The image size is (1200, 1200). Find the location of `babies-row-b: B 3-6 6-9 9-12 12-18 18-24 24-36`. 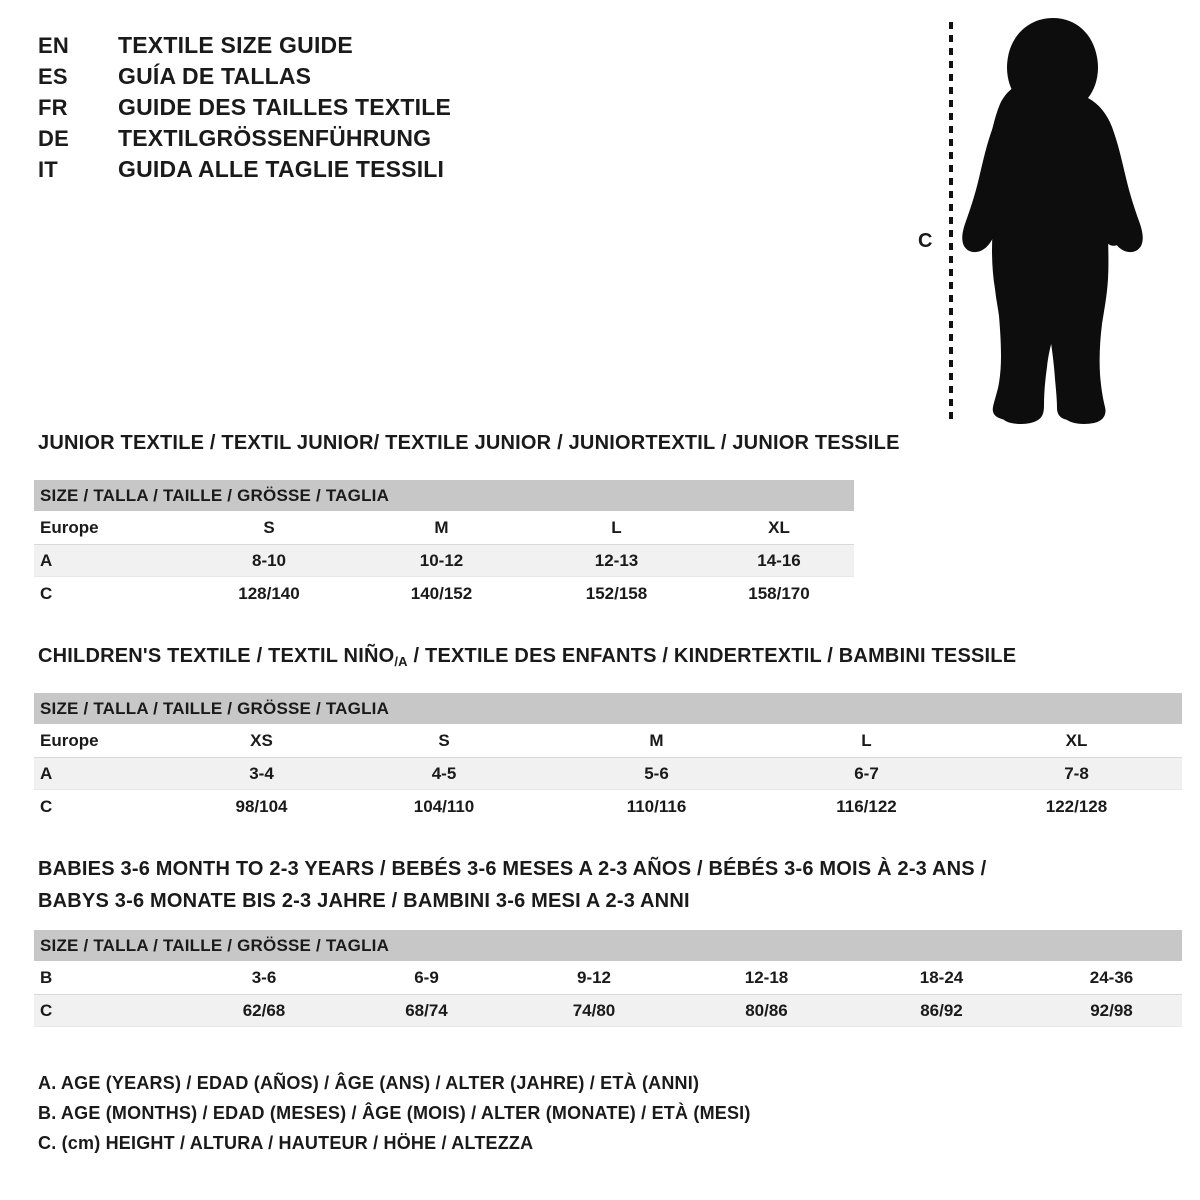

babies-row-b: B 3-6 6-9 9-12 12-18 18-24 24-36 is located at coordinates (608, 977).